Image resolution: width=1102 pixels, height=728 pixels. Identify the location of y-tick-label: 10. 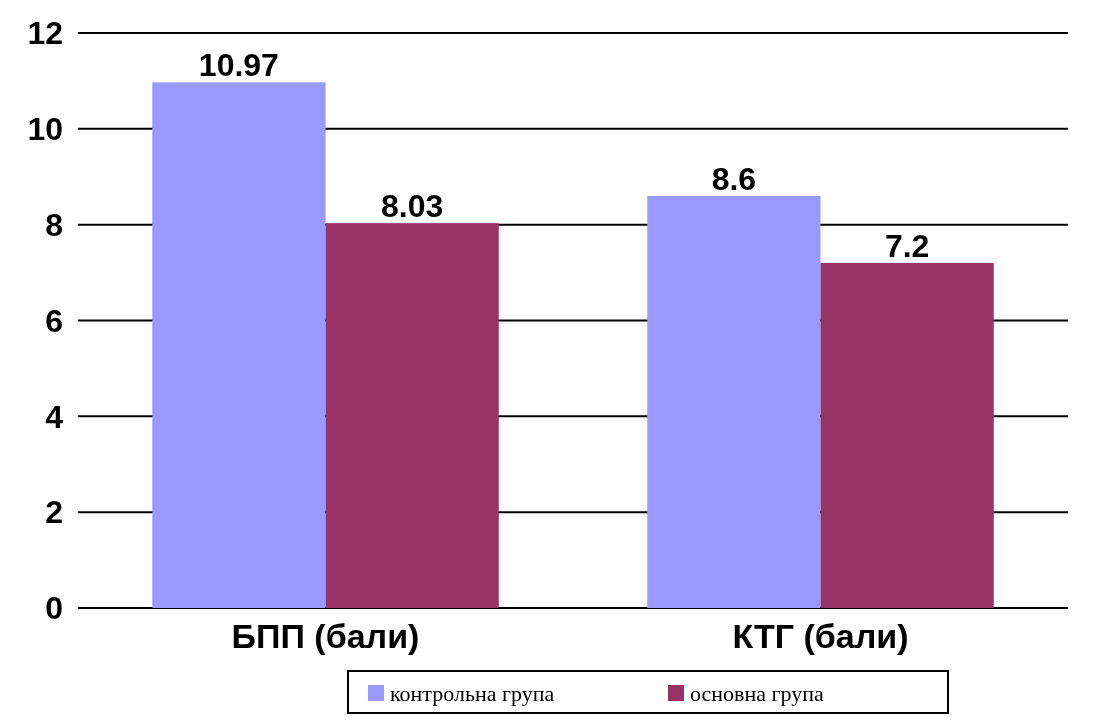
(45, 129).